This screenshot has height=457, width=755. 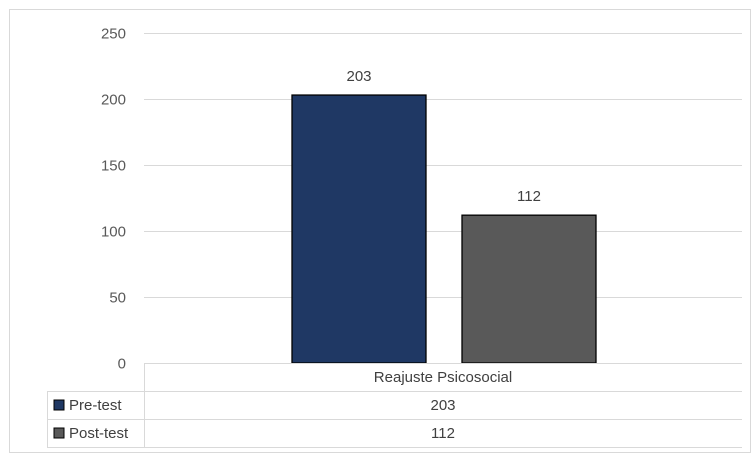 What do you see at coordinates (113, 34) in the screenshot?
I see `y-tick-label: 250` at bounding box center [113, 34].